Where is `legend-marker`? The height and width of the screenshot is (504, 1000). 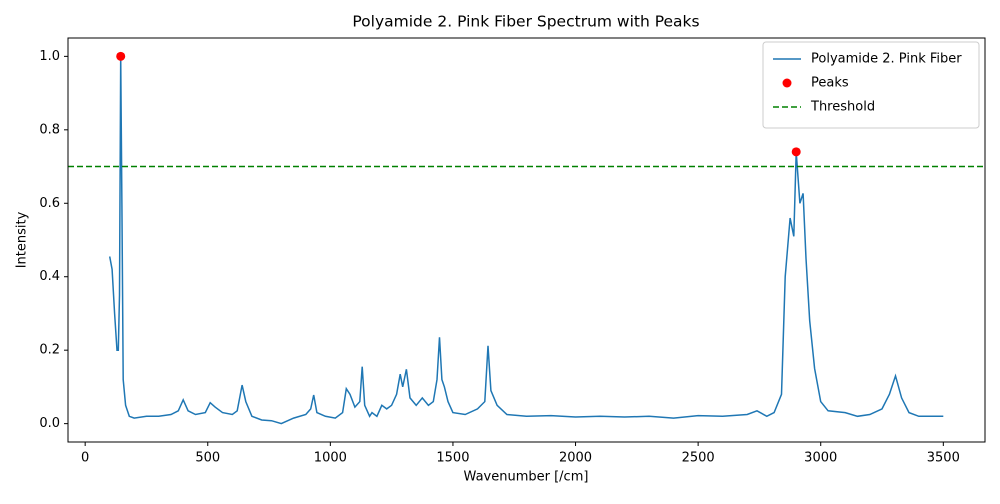 legend-marker is located at coordinates (787, 83).